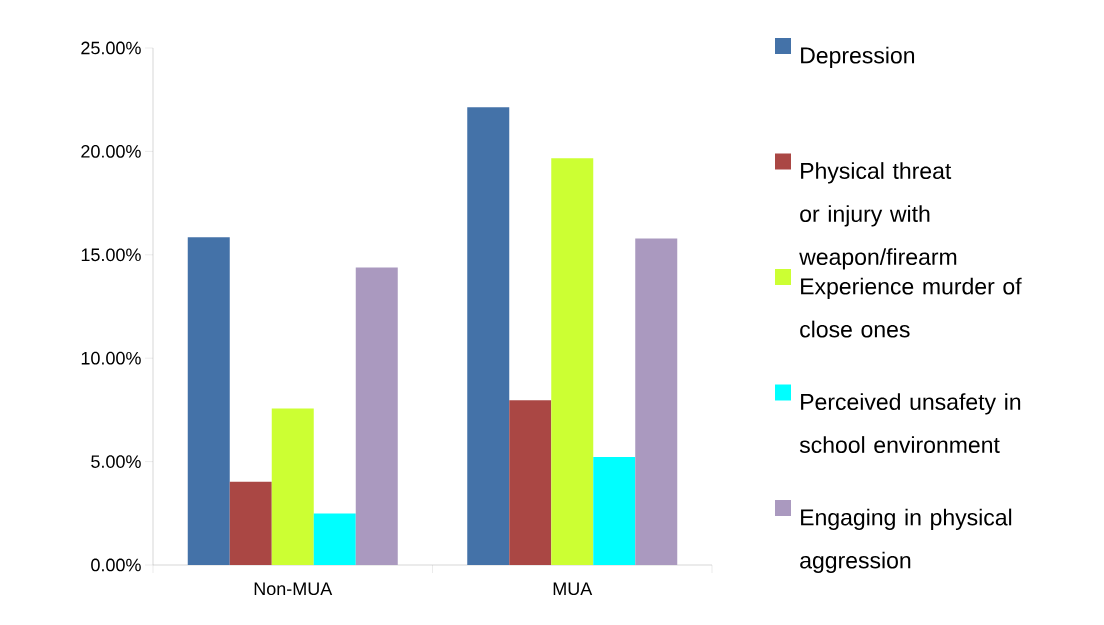 Image resolution: width=1104 pixels, height=625 pixels. Describe the element at coordinates (111, 255) in the screenshot. I see `y-tick-label: 15.00%` at that location.